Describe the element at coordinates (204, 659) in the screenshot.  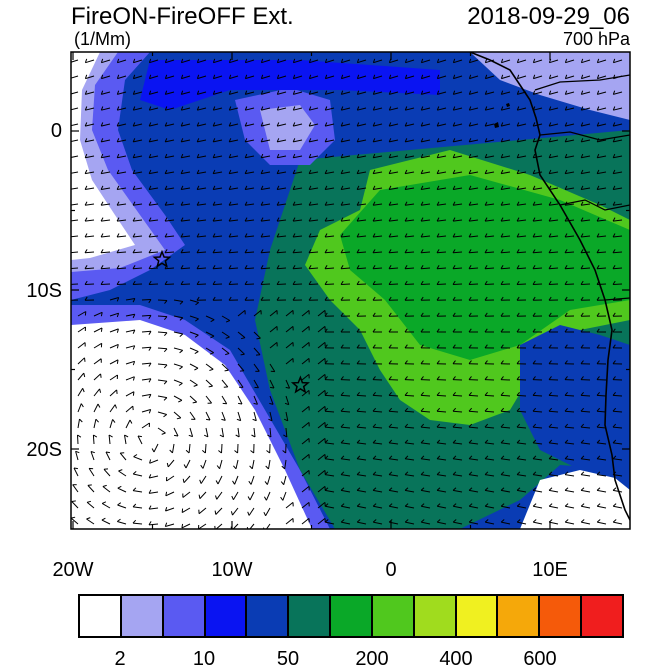
I see `colorbar-label-10: 10` at that location.